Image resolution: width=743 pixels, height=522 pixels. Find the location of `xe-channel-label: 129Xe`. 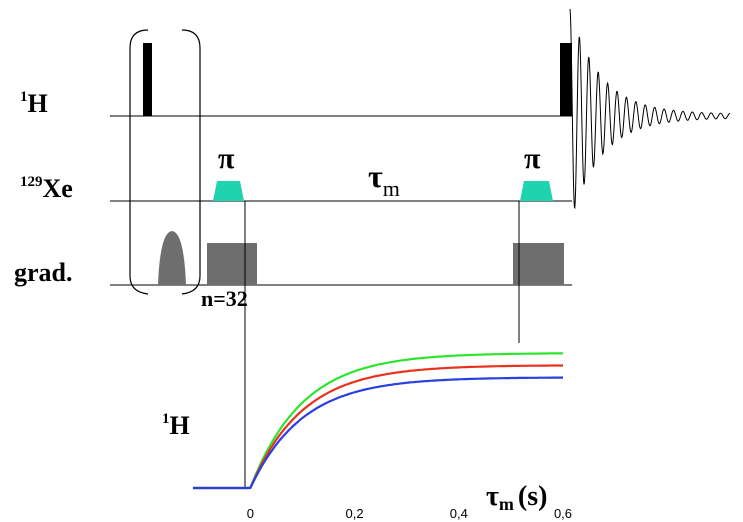

xe-channel-label: 129Xe is located at coordinates (46, 188).